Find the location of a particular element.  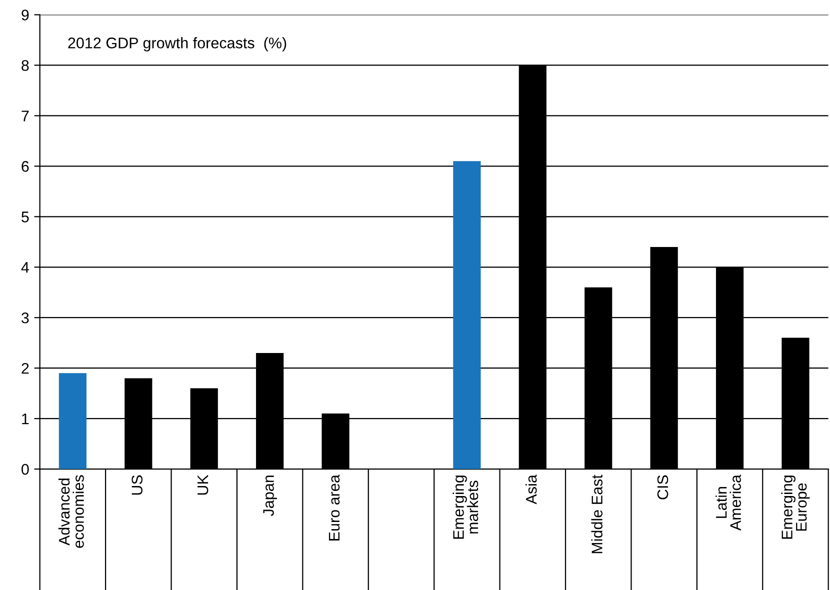

text: 2012 GDP growth forecasts (%) is located at coordinates (177, 44).